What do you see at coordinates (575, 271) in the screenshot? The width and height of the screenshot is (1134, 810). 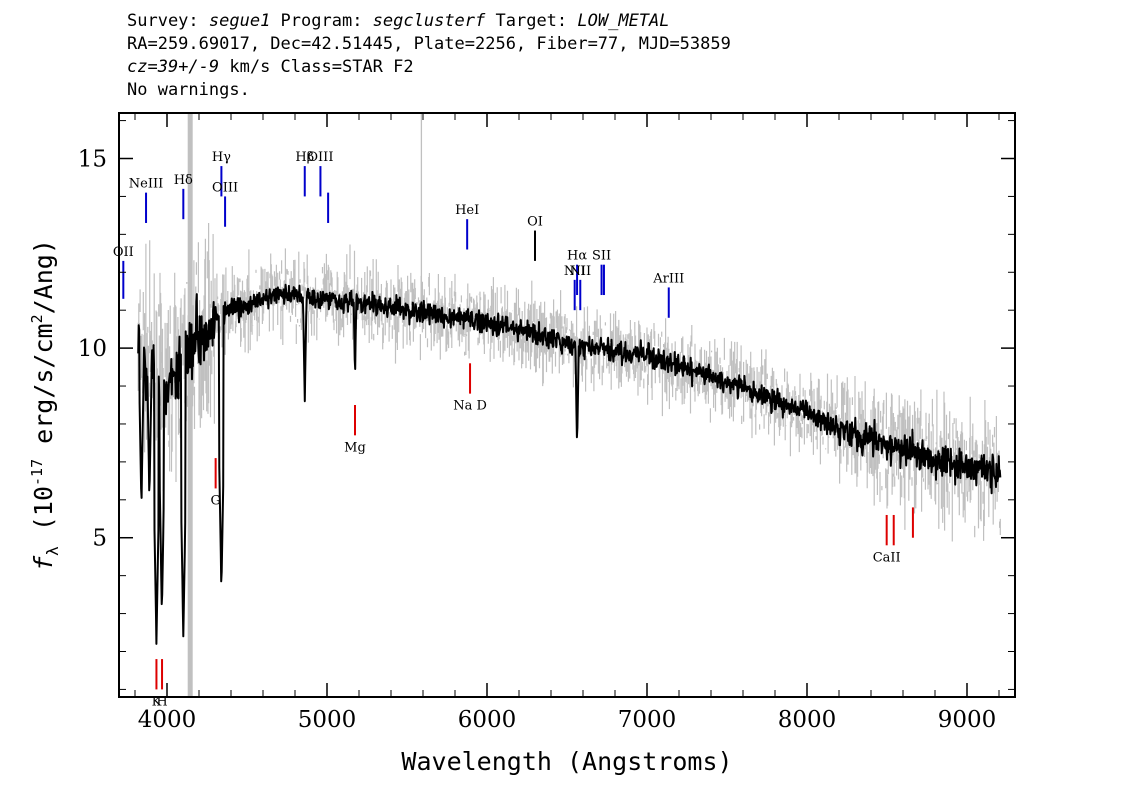 I see `emission-line-label-10: NII` at bounding box center [575, 271].